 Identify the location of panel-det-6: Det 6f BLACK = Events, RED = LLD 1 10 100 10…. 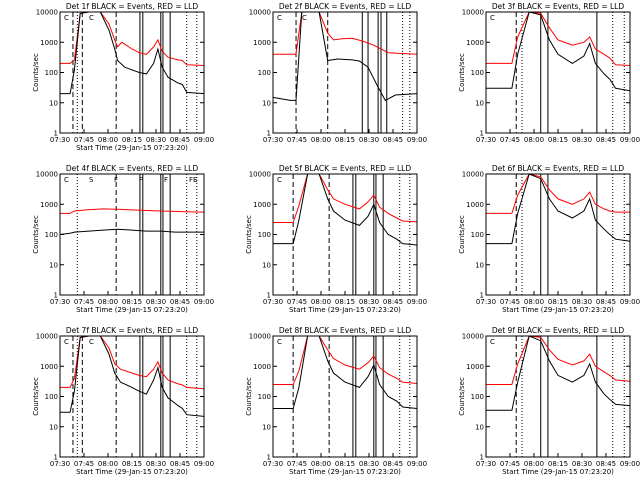
(549, 239).